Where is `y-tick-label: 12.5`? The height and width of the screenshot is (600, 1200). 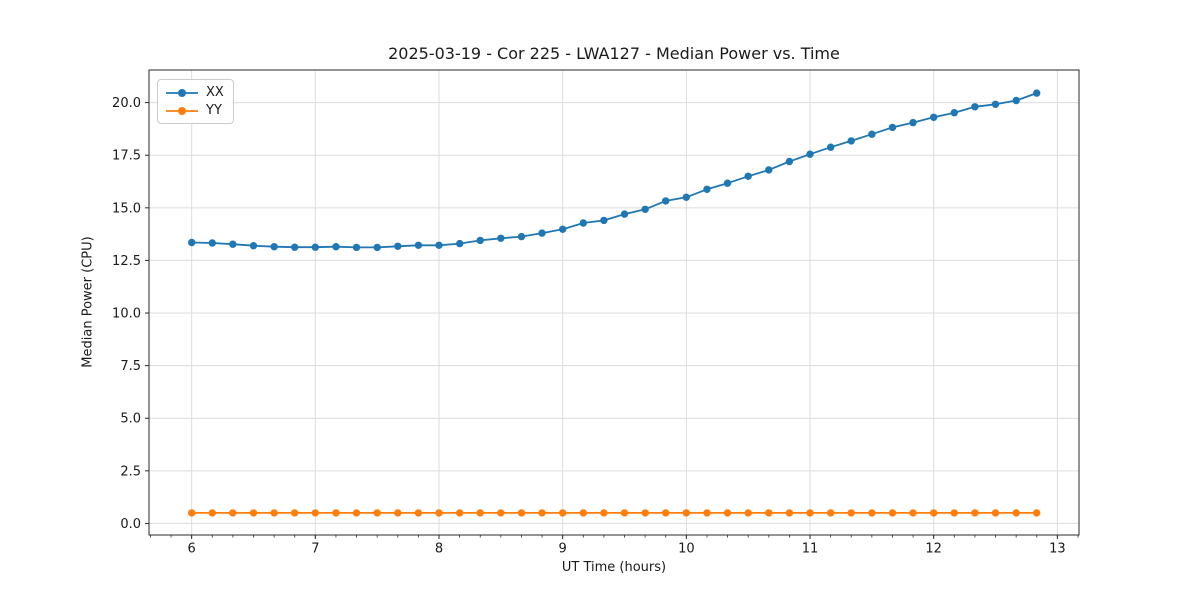
y-tick-label: 12.5 is located at coordinates (126, 261).